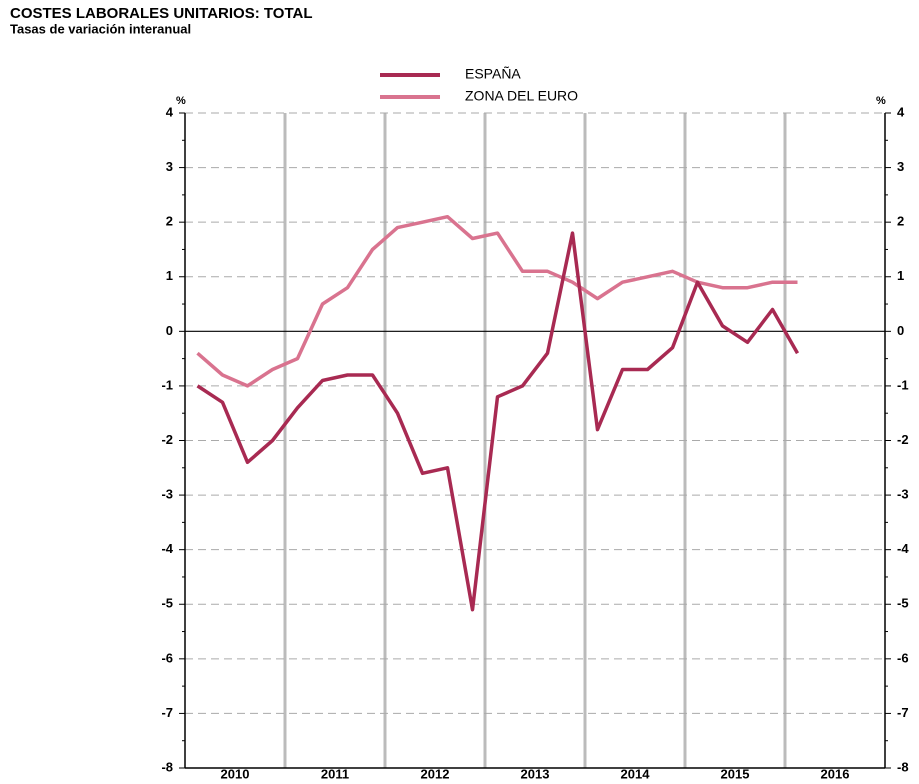  Describe the element at coordinates (435, 773) in the screenshot. I see `x-tick-label: 2012` at that location.